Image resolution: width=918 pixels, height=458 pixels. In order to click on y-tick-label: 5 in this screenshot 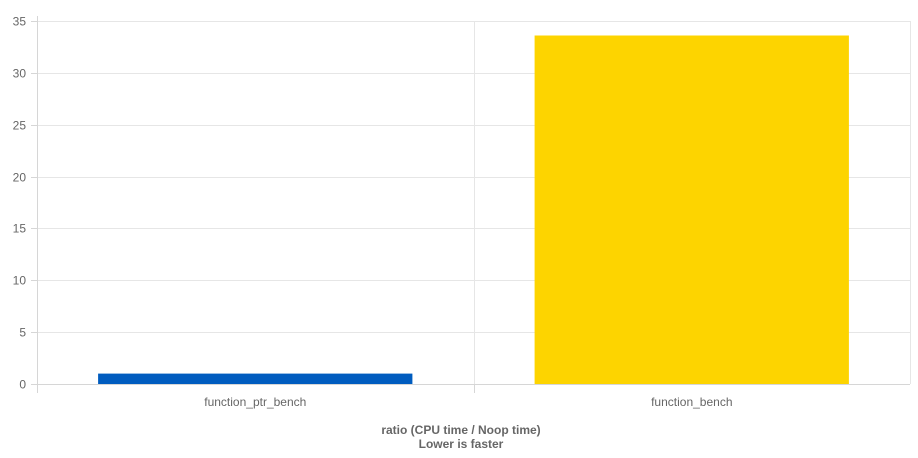, I will do `click(22, 333)`.